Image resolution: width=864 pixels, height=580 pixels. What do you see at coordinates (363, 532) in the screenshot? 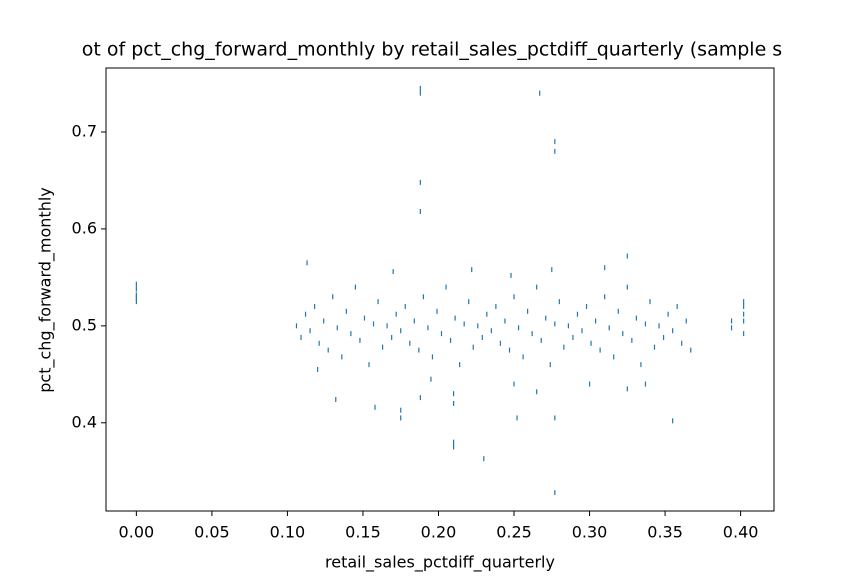
I see `x-tick-label: 0.15` at bounding box center [363, 532].